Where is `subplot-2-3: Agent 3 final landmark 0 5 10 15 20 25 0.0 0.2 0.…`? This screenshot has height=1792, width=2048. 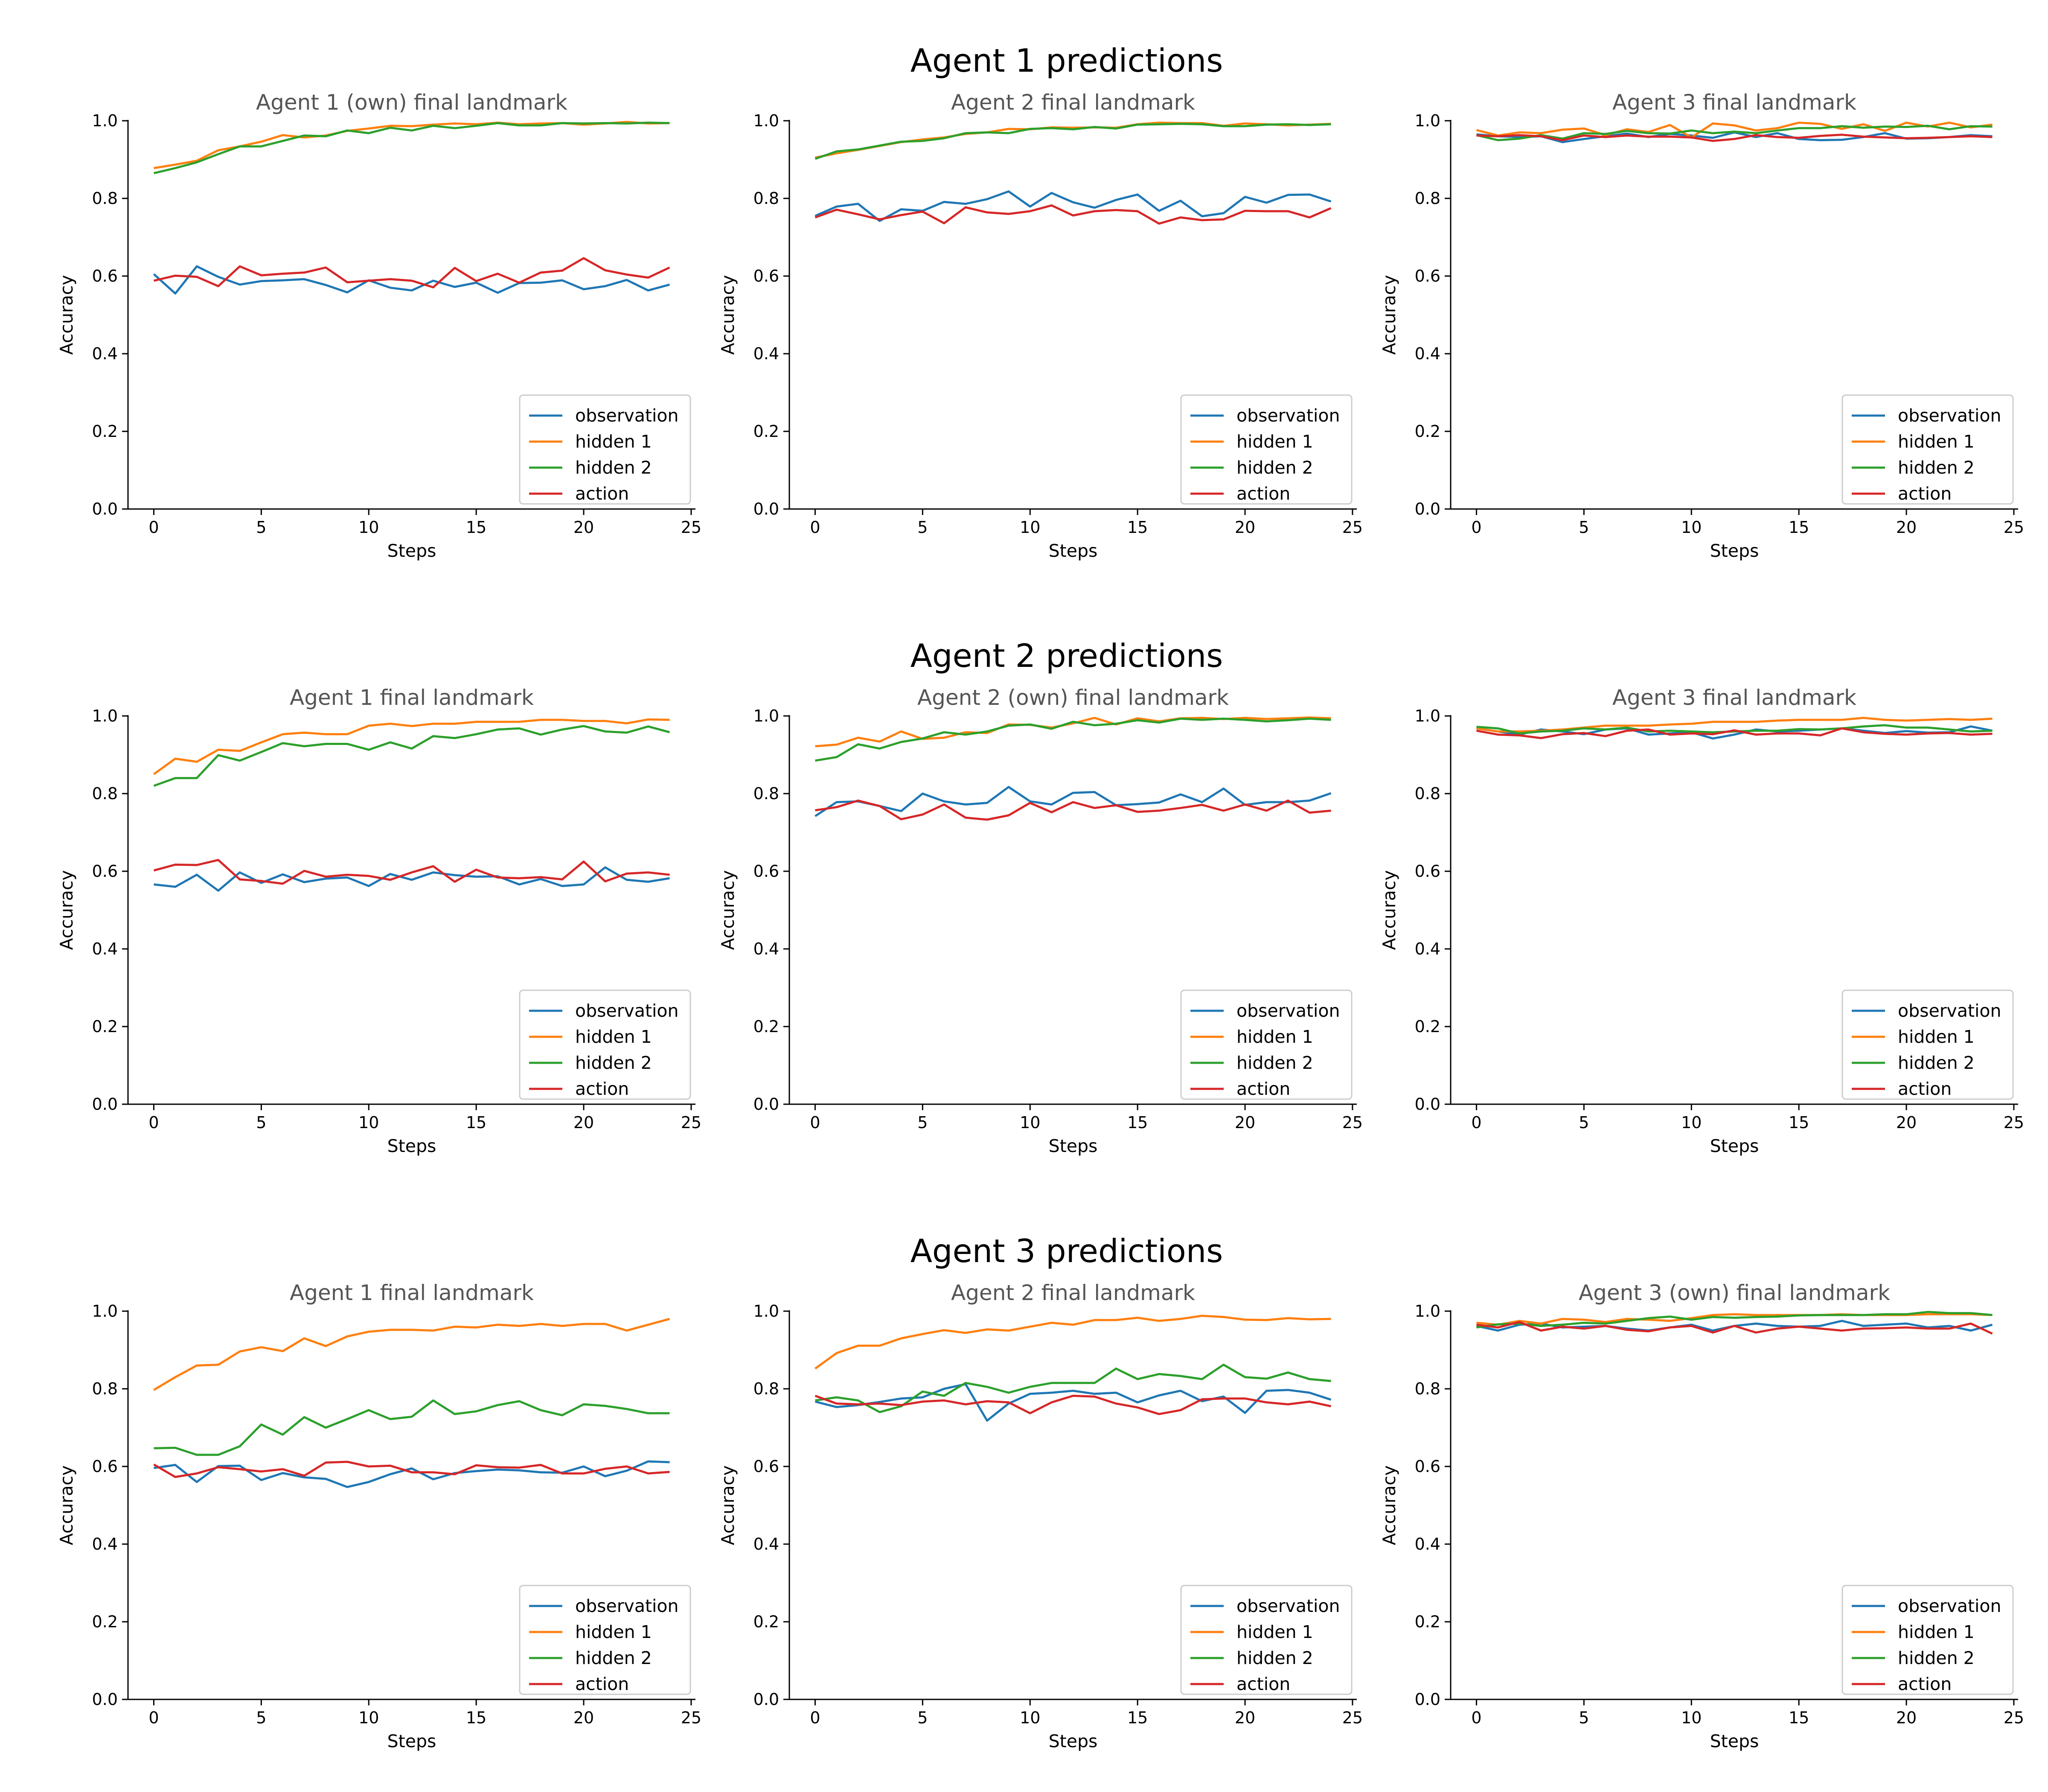
subplot-2-3: Agent 3 final landmark 0 5 10 15 20 25 0.0 0.2 0.… is located at coordinates (1701, 921).